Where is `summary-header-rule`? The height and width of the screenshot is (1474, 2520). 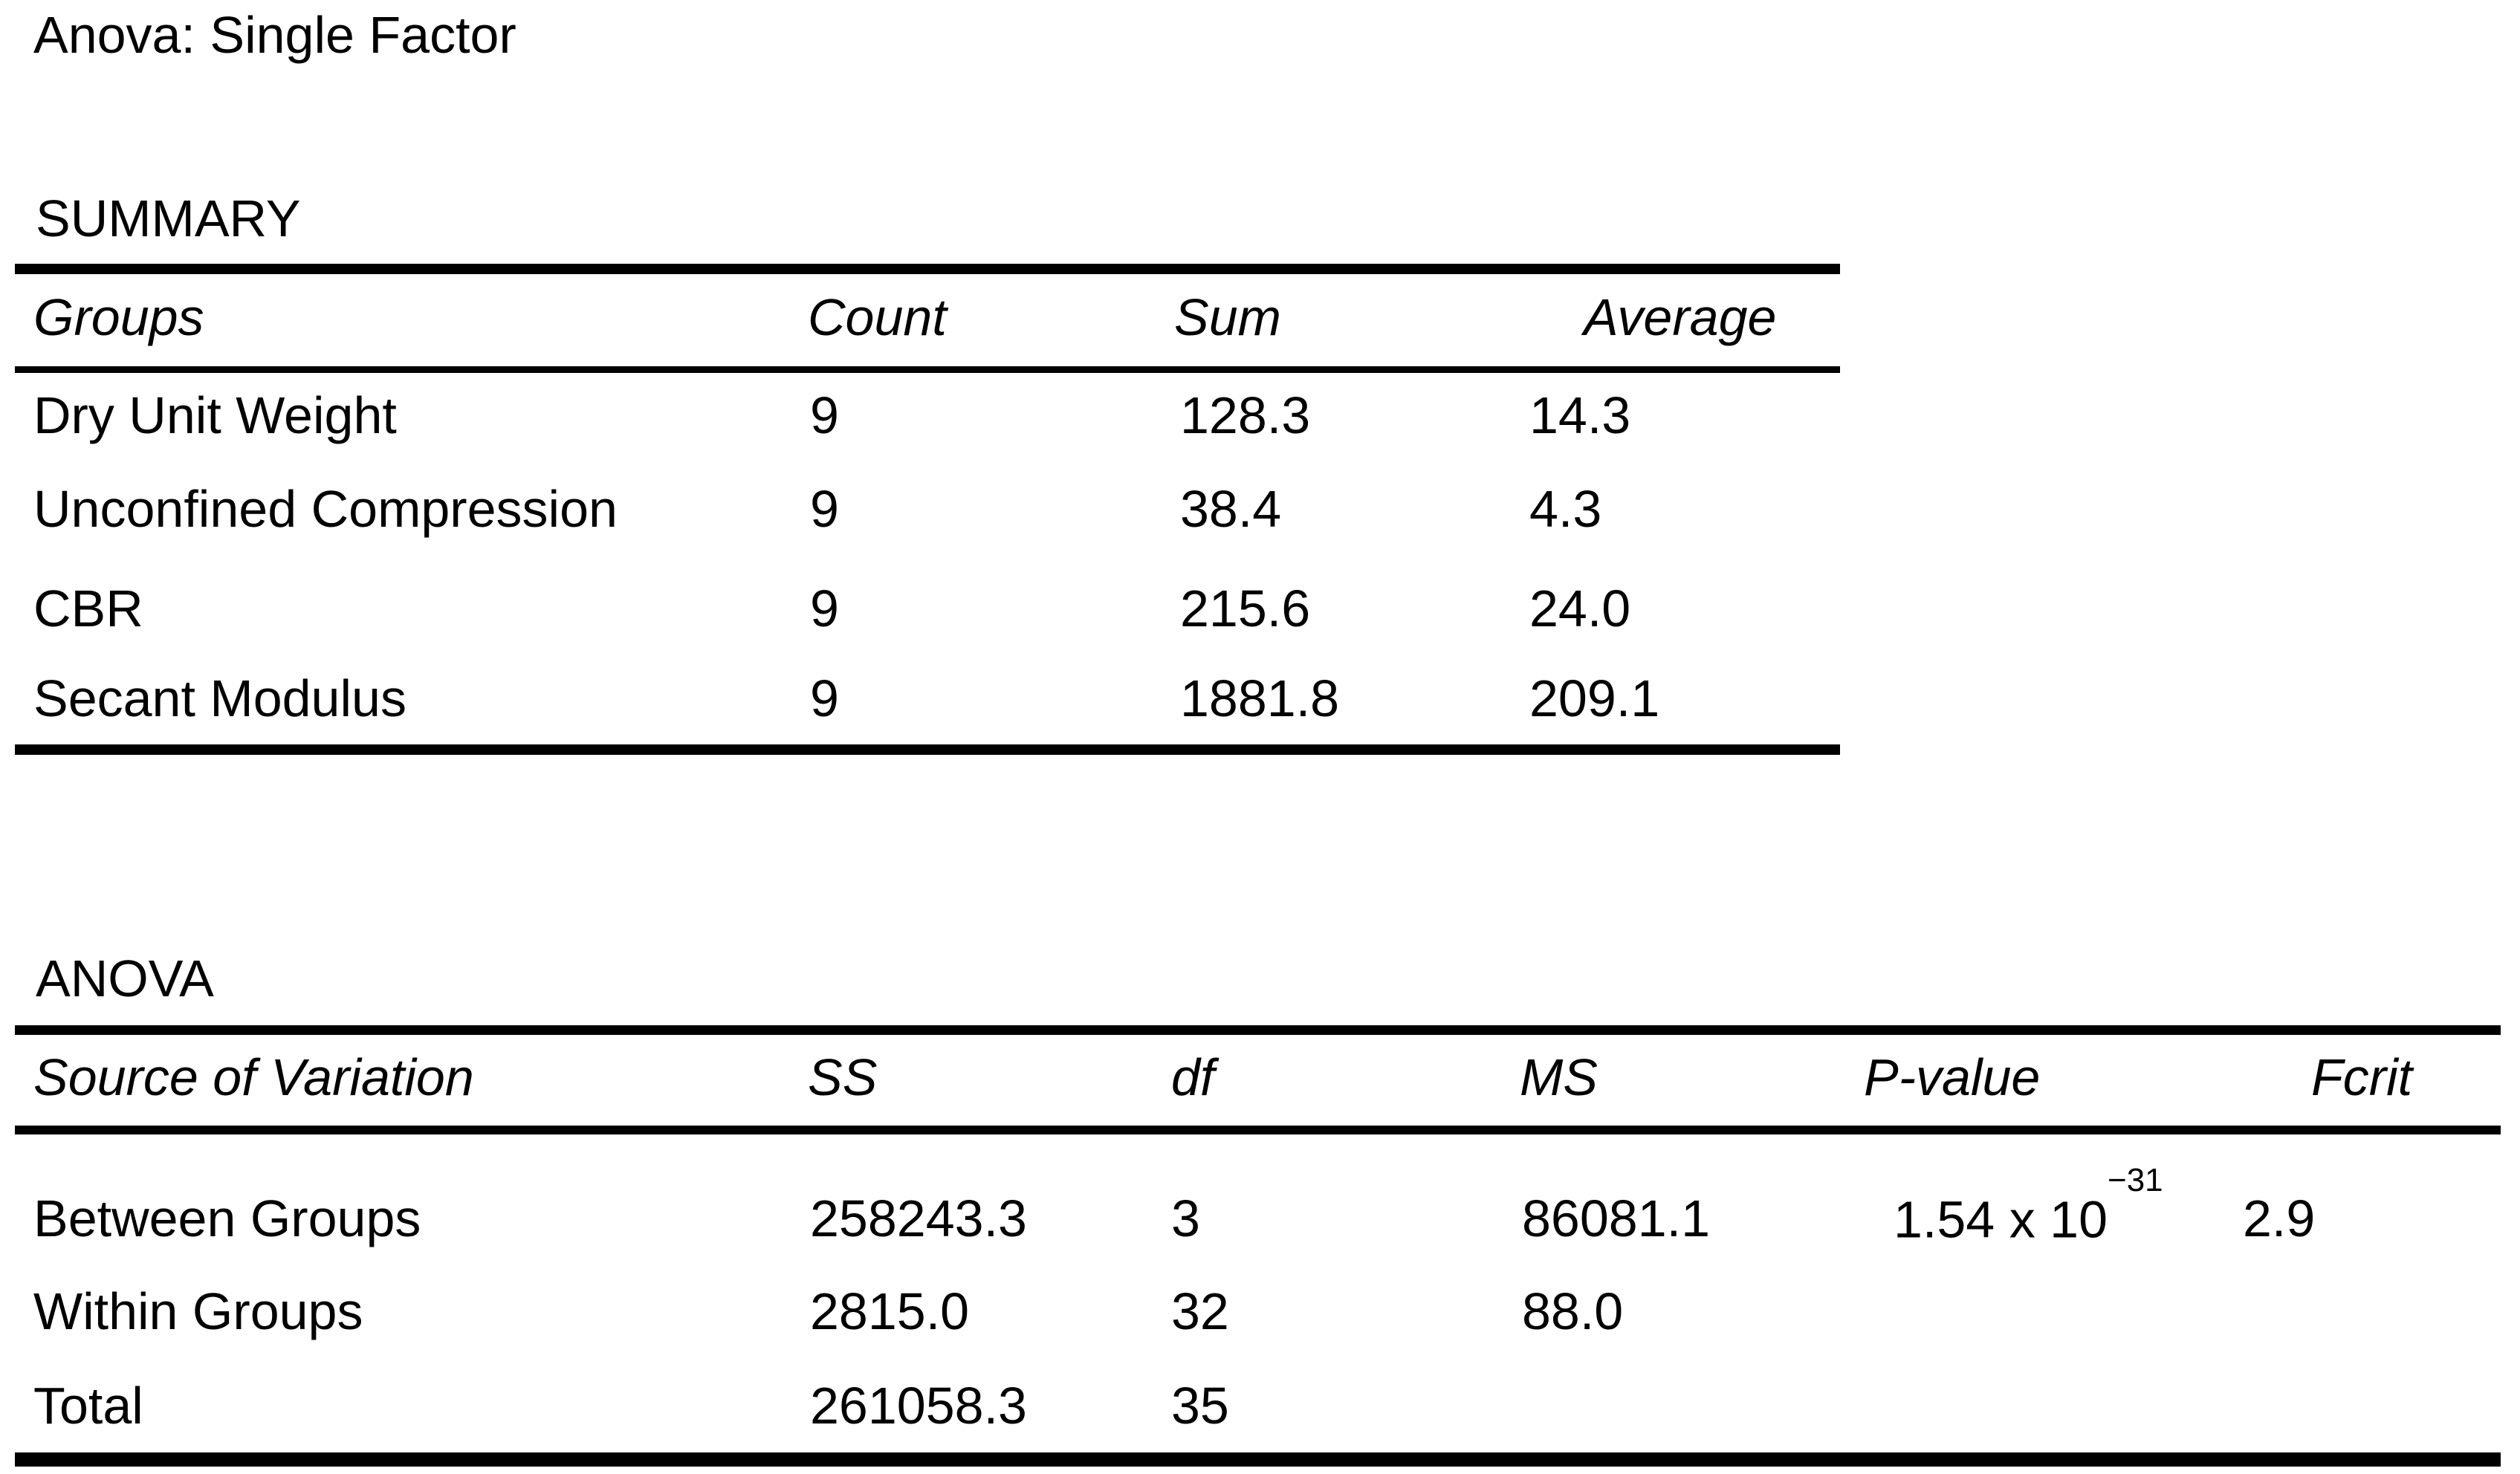 summary-header-rule is located at coordinates (927, 369).